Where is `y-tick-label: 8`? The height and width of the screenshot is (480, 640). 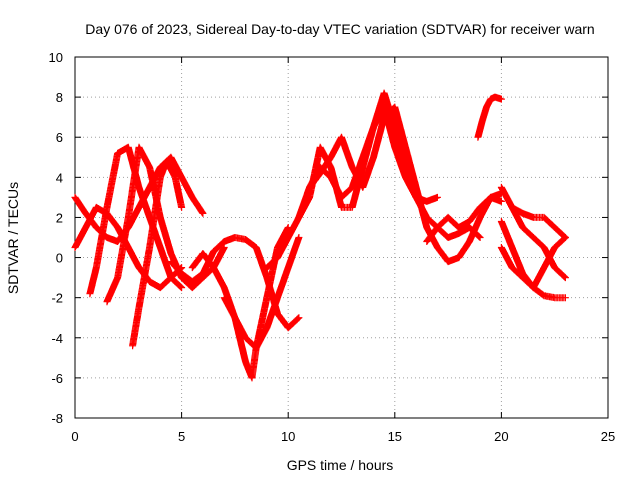 y-tick-label: 8 is located at coordinates (59, 97).